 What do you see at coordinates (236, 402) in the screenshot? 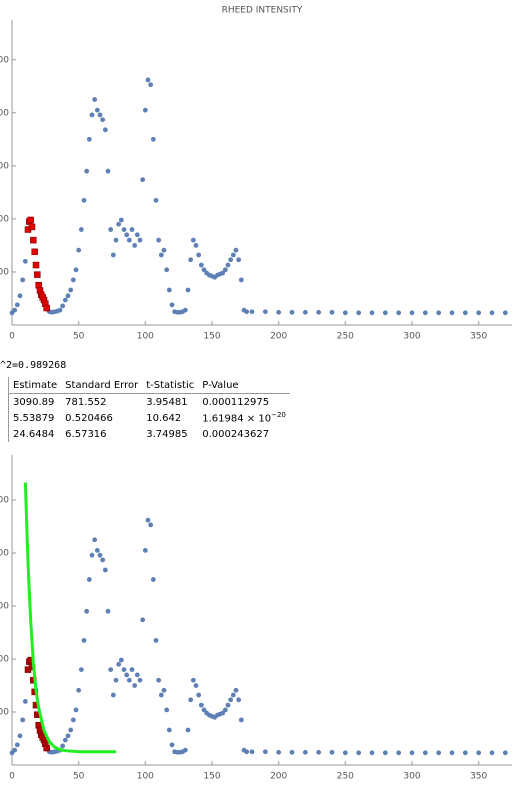
I see `cell: 0.000112975` at bounding box center [236, 402].